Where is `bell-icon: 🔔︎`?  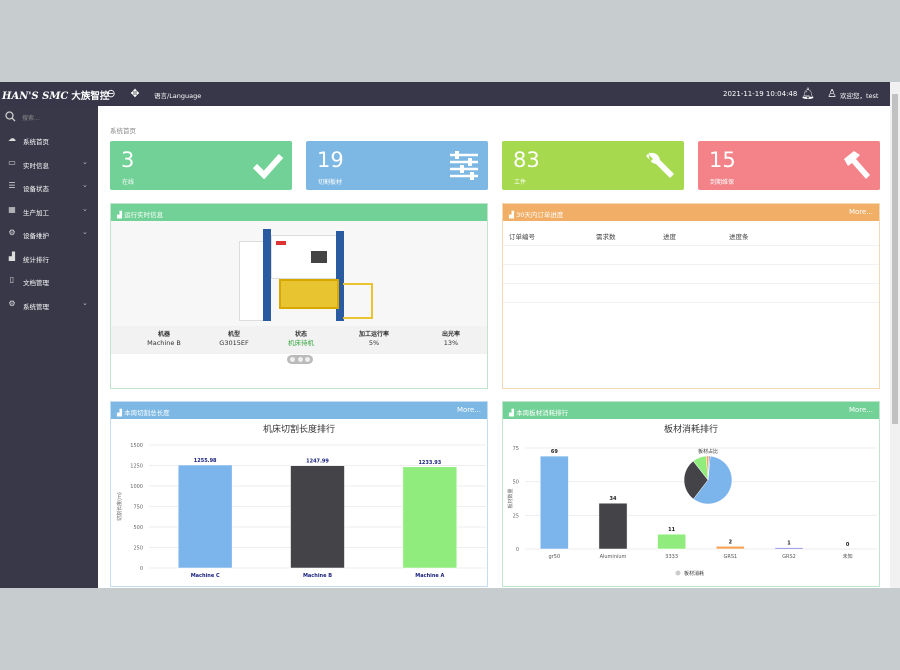 bell-icon: 🔔︎ is located at coordinates (808, 93).